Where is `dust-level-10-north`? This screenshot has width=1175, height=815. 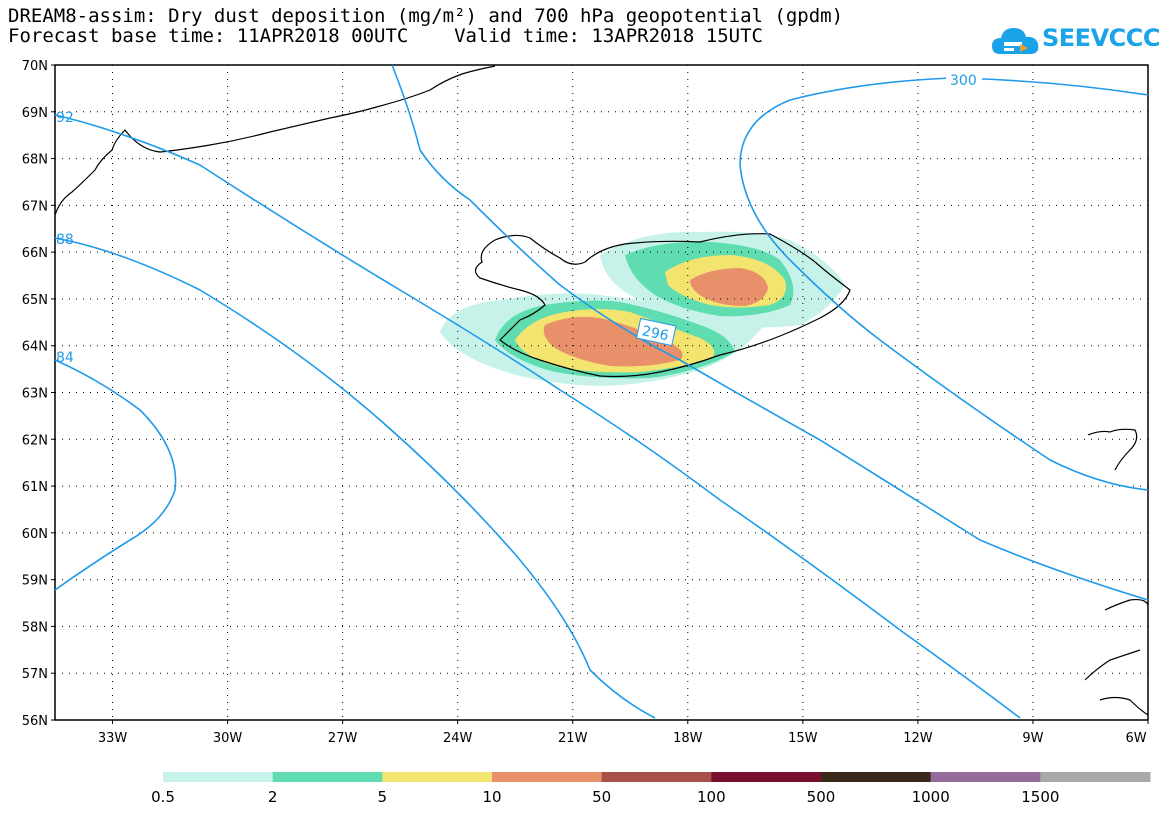 dust-level-10-north is located at coordinates (729, 287).